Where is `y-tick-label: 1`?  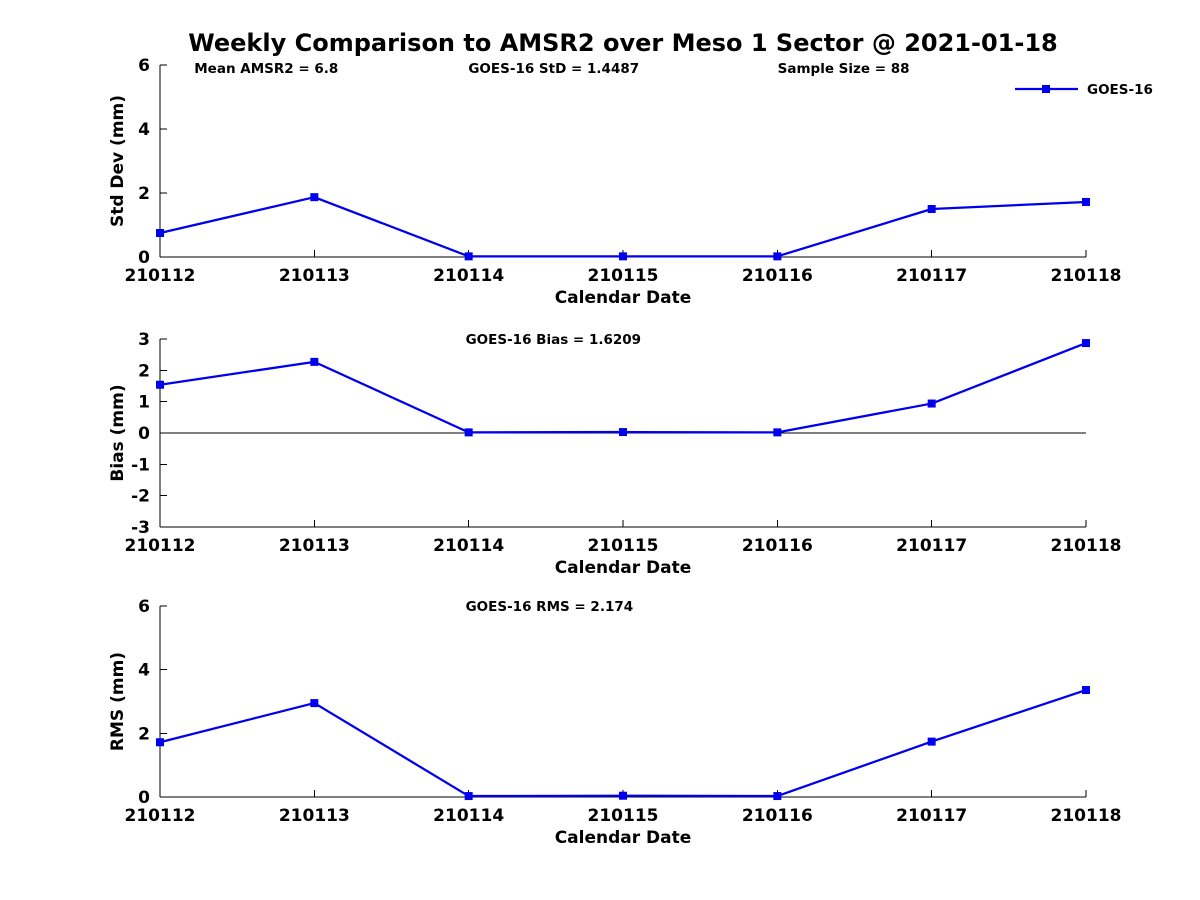
y-tick-label: 1 is located at coordinates (144, 403).